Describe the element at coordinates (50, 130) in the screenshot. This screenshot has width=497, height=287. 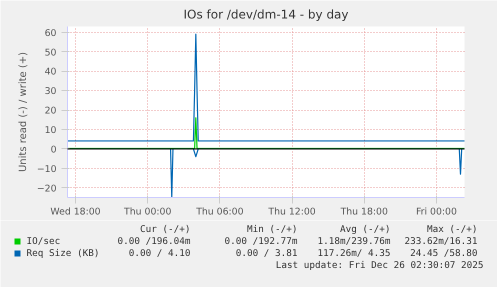
I see `y-tick-label: 10` at that location.